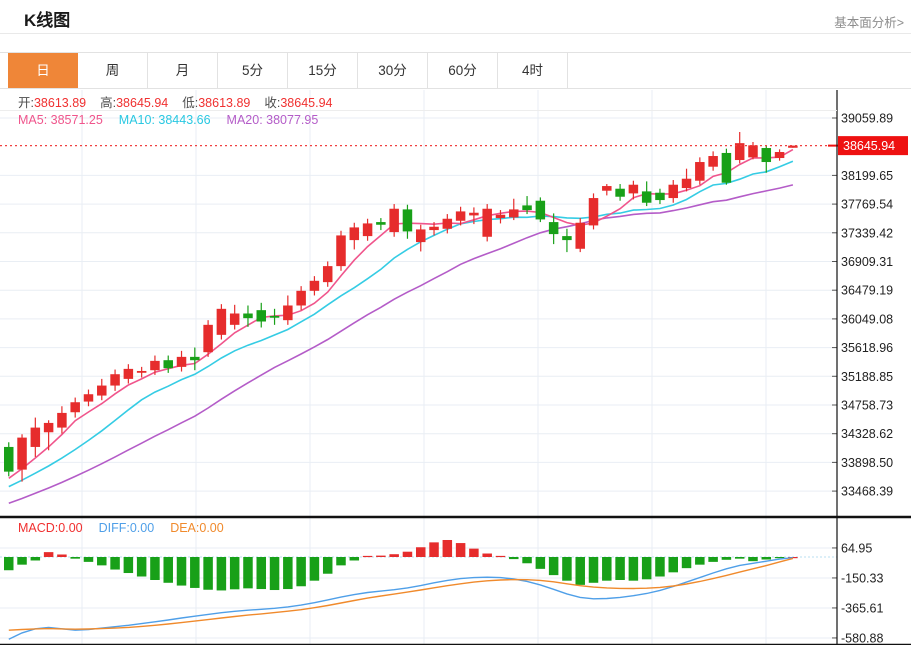 Image resolution: width=911 pixels, height=649 pixels. Describe the element at coordinates (867, 377) in the screenshot. I see `y-axis-tick-label: 35188.85` at that location.